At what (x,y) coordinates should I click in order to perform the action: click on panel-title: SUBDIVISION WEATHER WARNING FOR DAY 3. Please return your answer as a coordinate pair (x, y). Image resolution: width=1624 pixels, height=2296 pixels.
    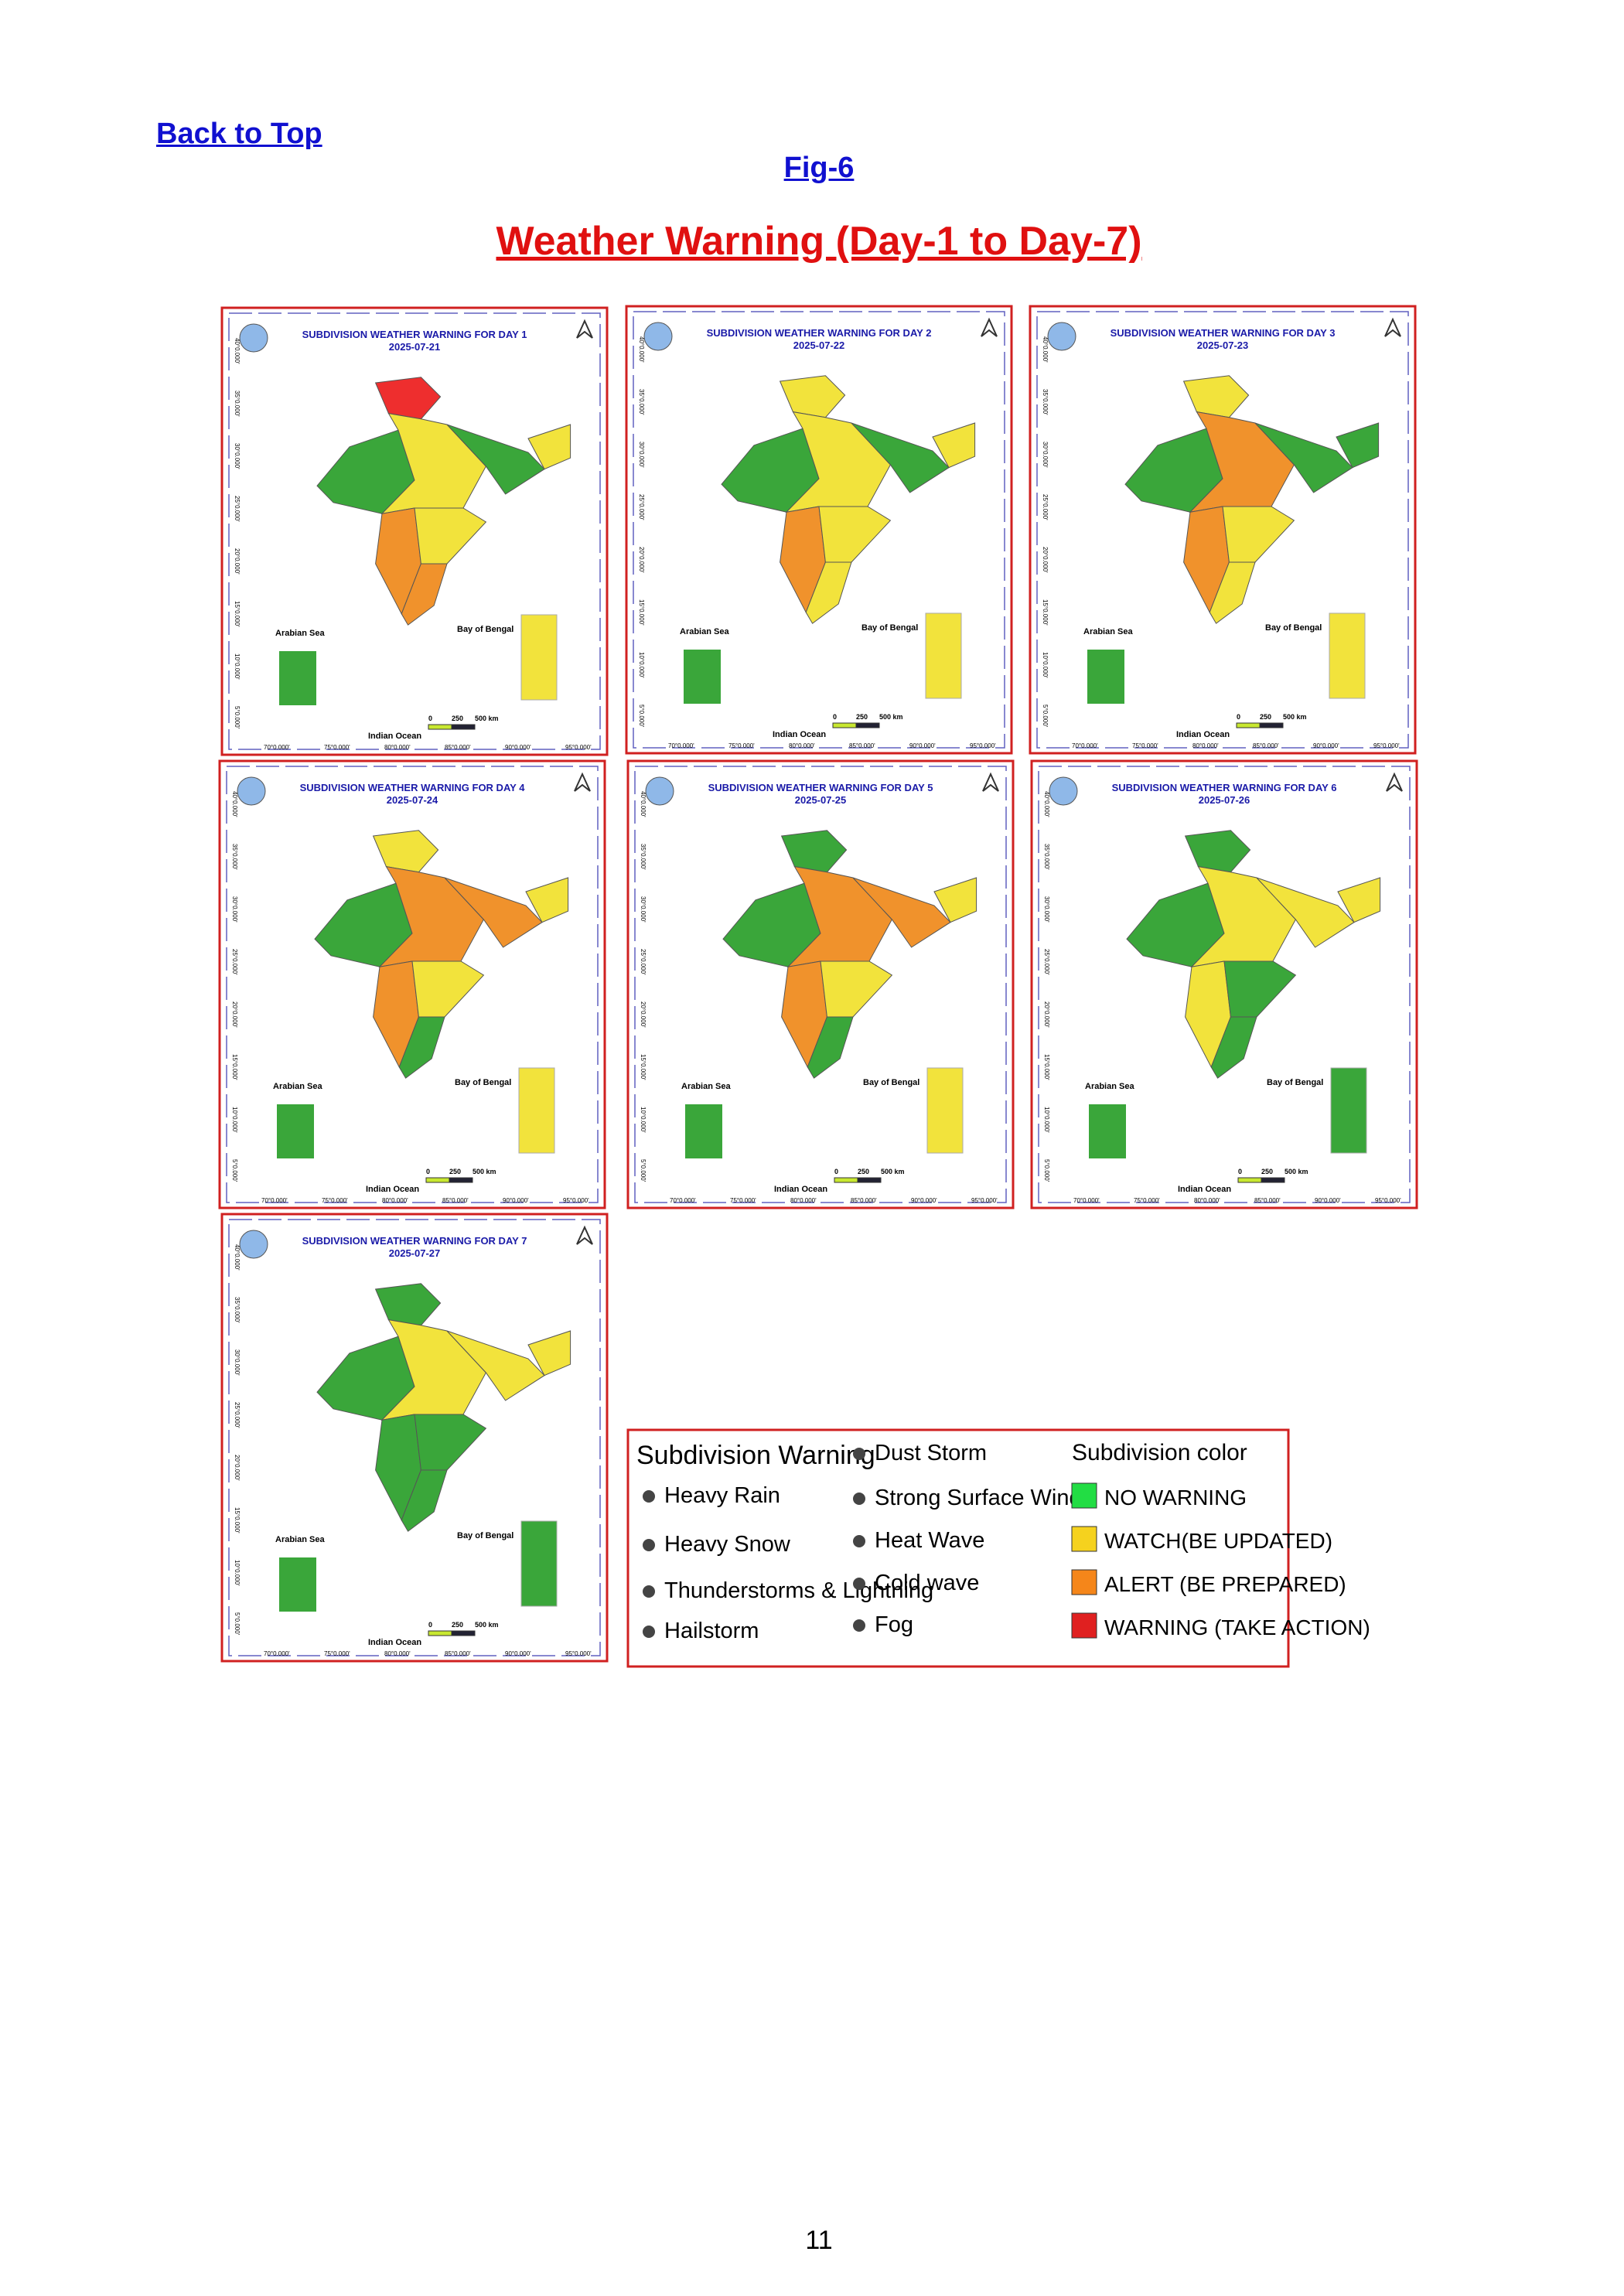
    Looking at the image, I should click on (1223, 333).